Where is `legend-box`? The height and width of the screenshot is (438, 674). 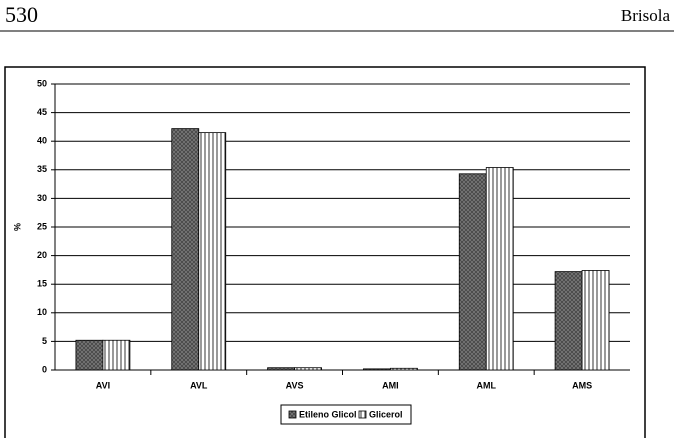 legend-box is located at coordinates (346, 414).